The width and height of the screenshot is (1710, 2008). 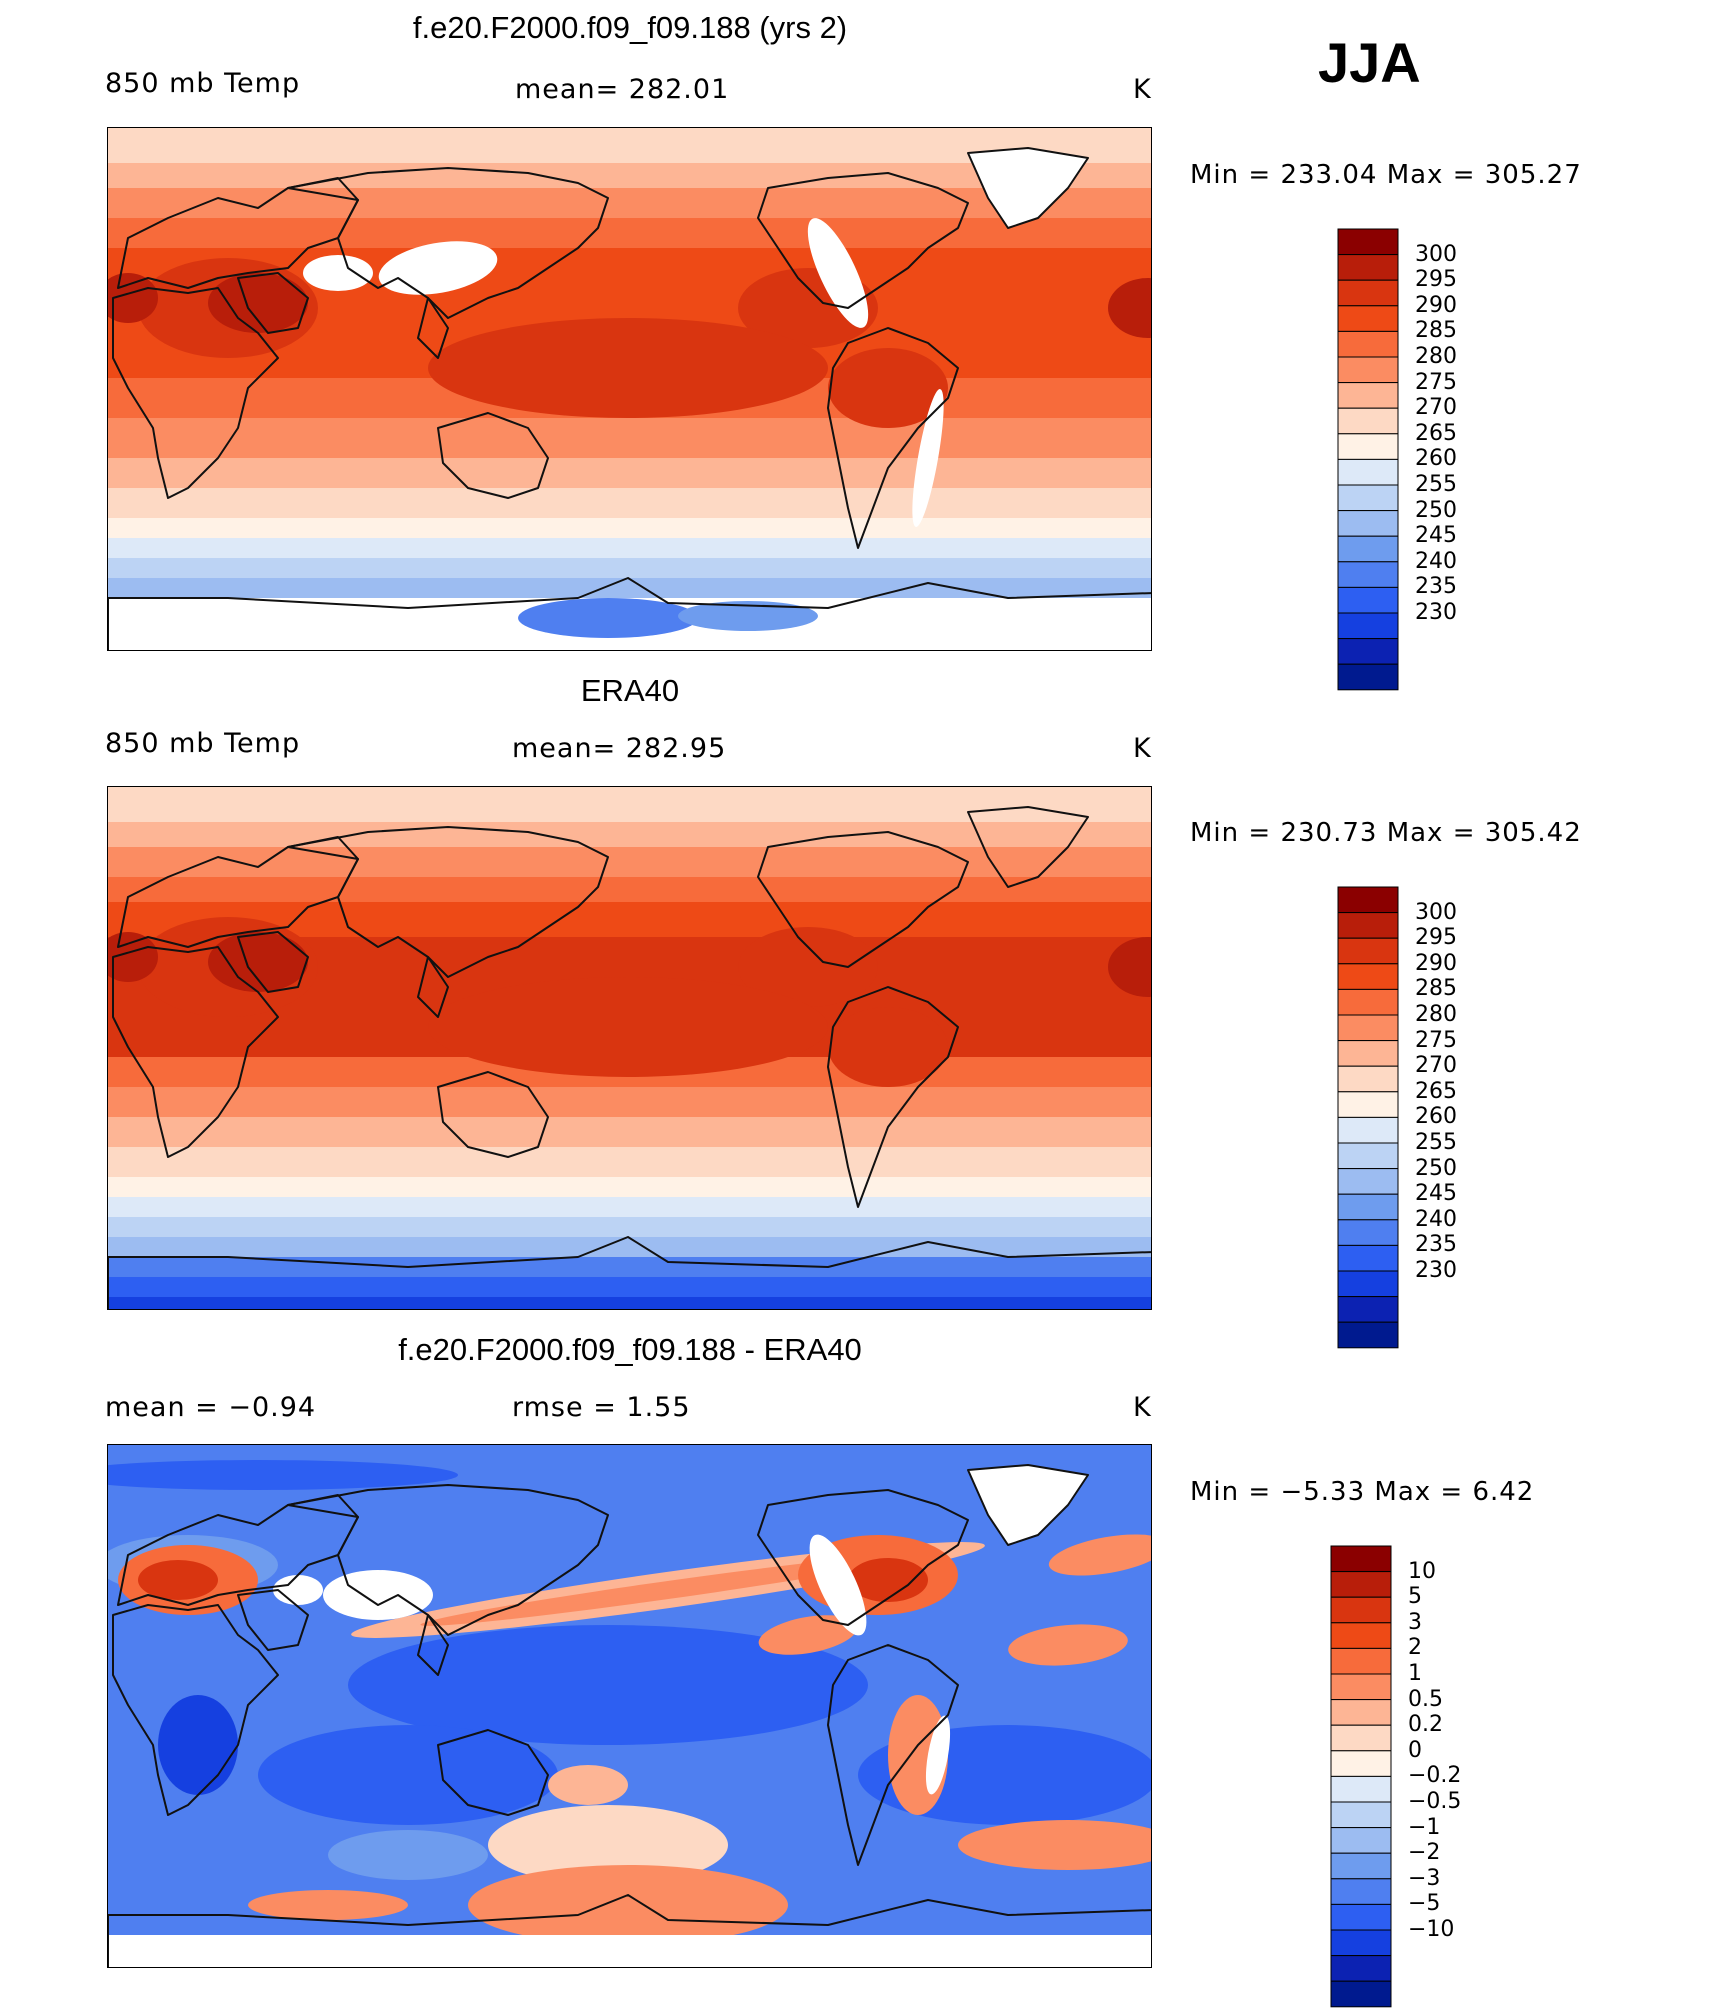 What do you see at coordinates (1142, 1407) in the screenshot?
I see `panel3-units: K` at bounding box center [1142, 1407].